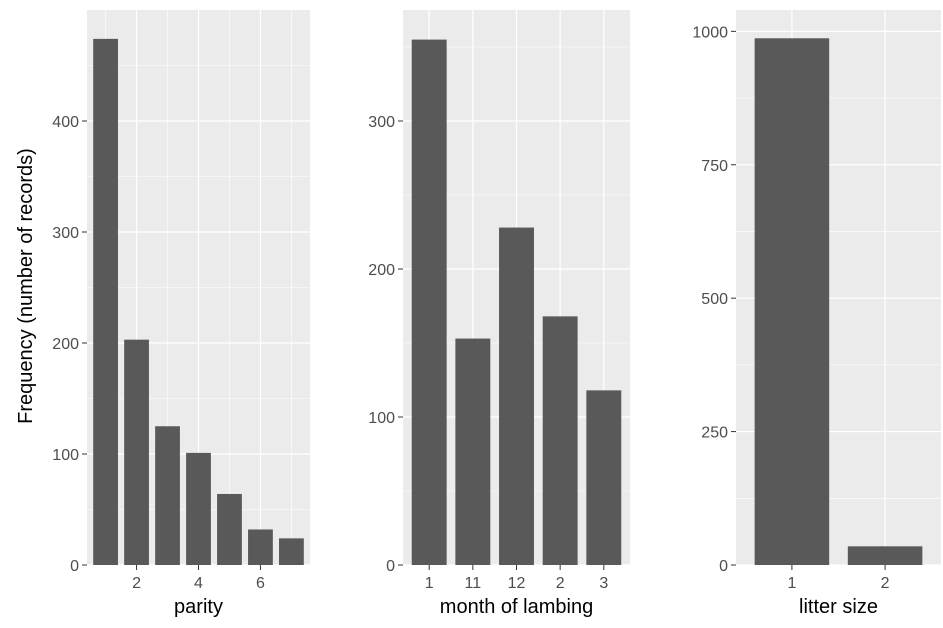  What do you see at coordinates (198, 607) in the screenshot?
I see `x-axis-title: parity` at bounding box center [198, 607].